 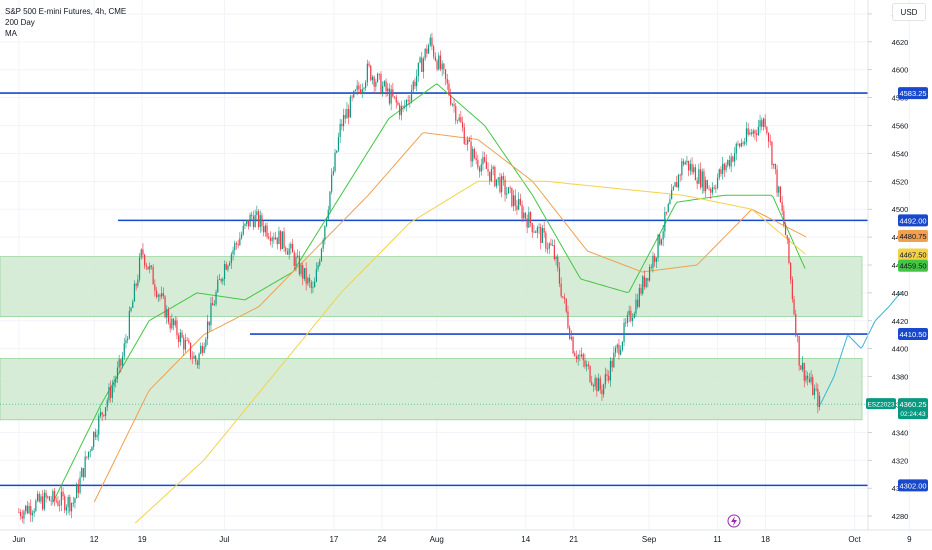 I want to click on level-price-tag: 4302.00, so click(x=912, y=485).